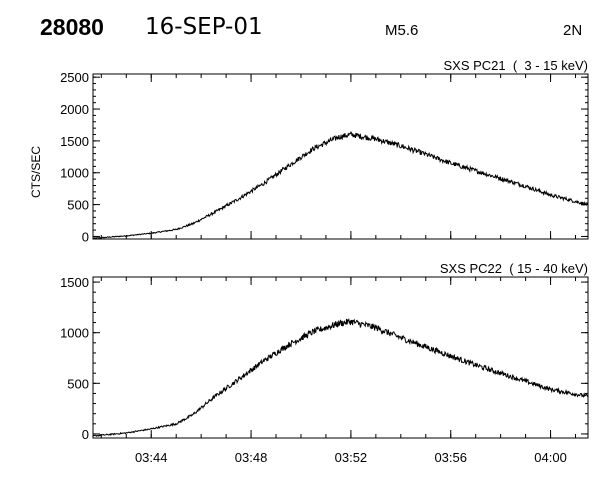 The image size is (600, 480). Describe the element at coordinates (450, 457) in the screenshot. I see `x-tick-label: 03:56` at that location.